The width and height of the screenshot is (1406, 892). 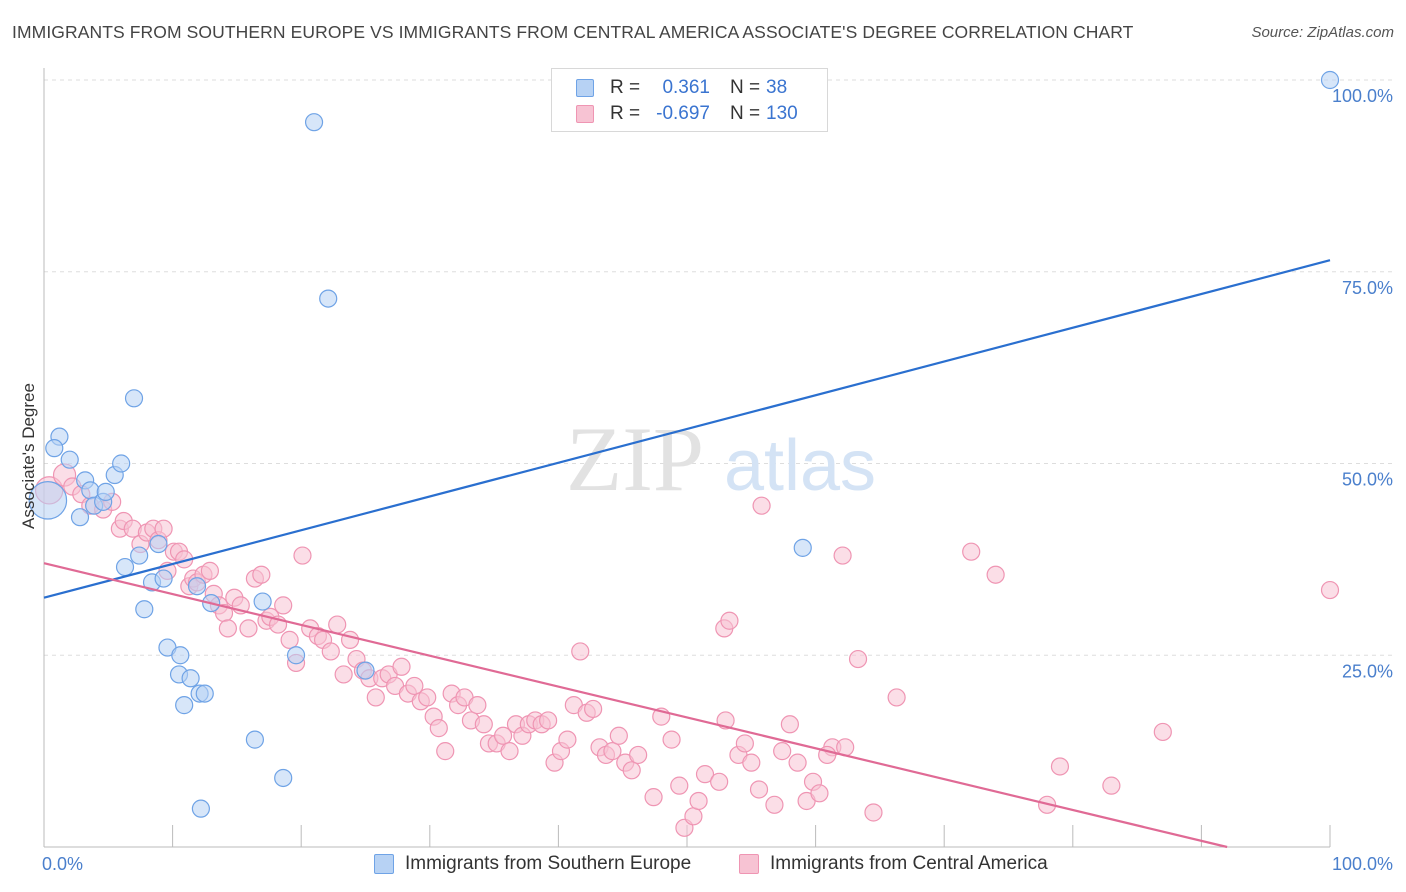 What do you see at coordinates (1322, 32) in the screenshot?
I see `chart-source: Source: ZipAtlas.com` at bounding box center [1322, 32].